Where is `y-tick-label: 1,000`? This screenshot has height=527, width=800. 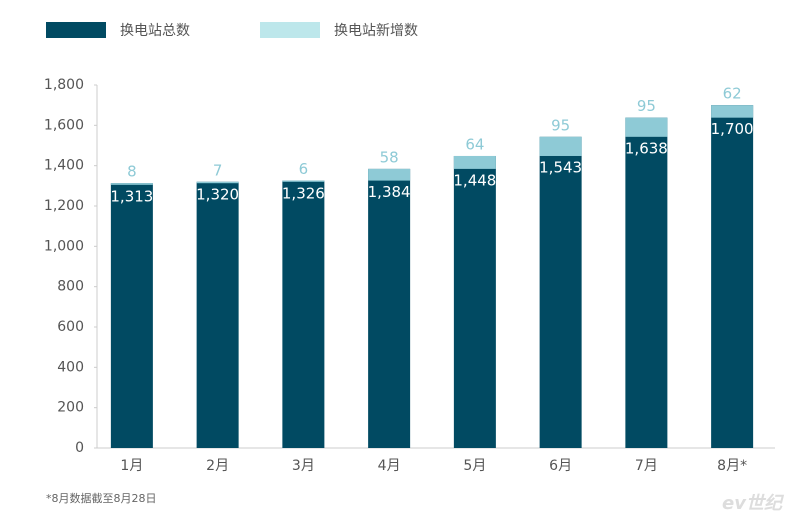
y-tick-label: 1,000 is located at coordinates (64, 246).